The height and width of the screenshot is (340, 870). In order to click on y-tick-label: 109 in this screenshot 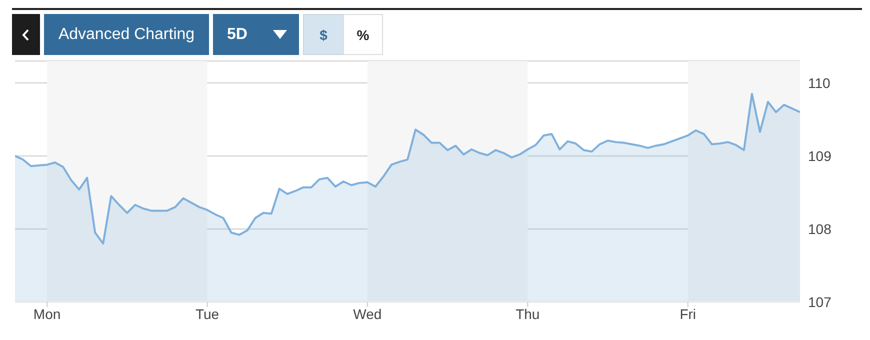, I will do `click(820, 156)`.